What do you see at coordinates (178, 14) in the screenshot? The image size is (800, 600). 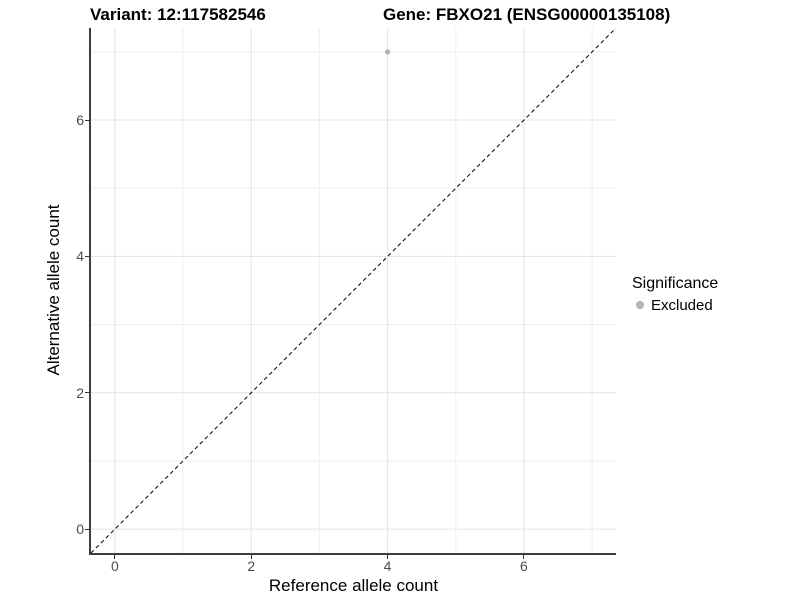 I see `variant-title: Variant: 12:117582546` at bounding box center [178, 14].